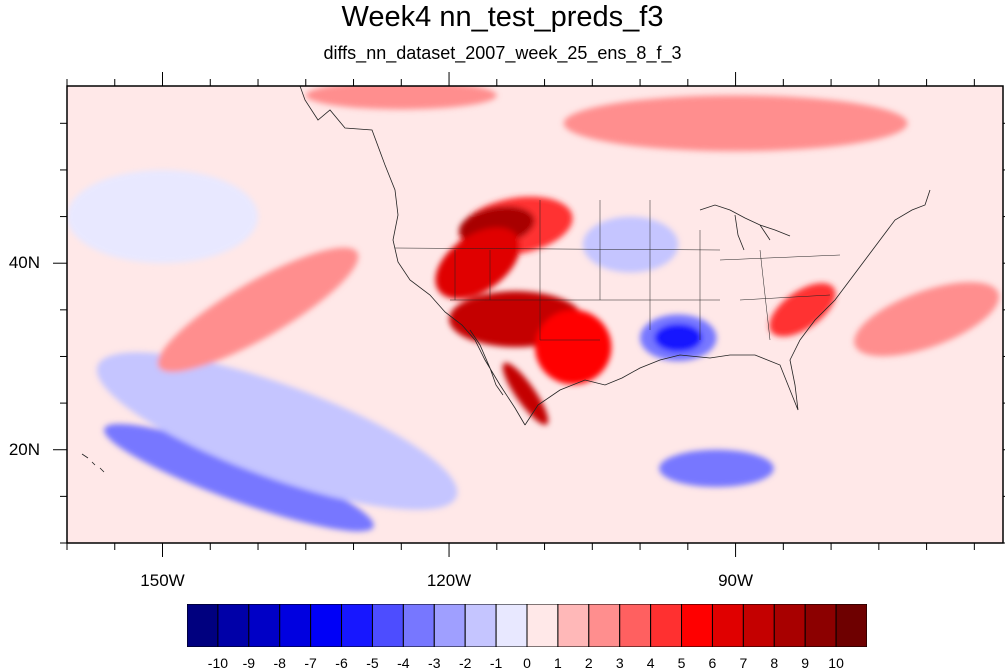  Describe the element at coordinates (249, 663) in the screenshot. I see `colorbar-label: -9` at that location.